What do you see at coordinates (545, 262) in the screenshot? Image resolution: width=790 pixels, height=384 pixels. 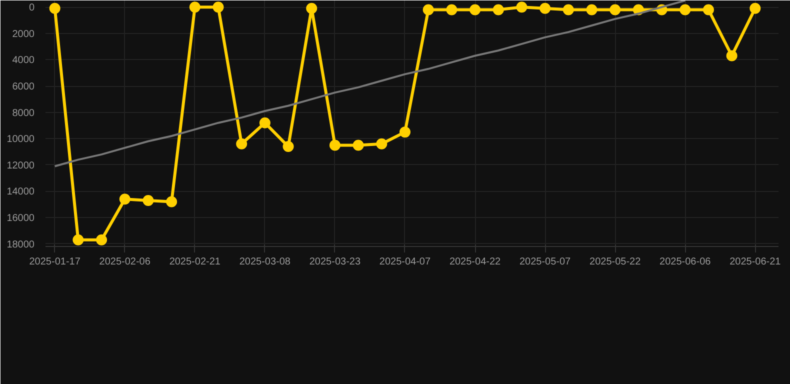 I see `x-tick-label: 2025-05-07` at bounding box center [545, 262].